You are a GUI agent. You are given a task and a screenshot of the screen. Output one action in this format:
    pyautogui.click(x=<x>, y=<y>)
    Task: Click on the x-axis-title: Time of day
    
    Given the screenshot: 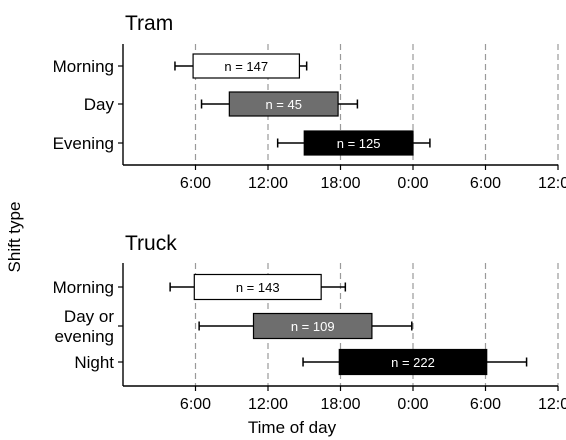 What is the action you would take?
    pyautogui.click(x=292, y=427)
    